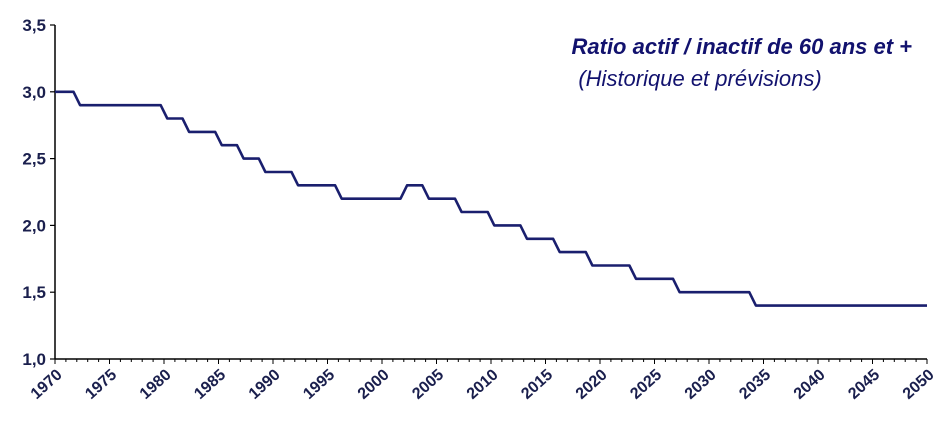 This screenshot has height=438, width=947. Describe the element at coordinates (742, 46) in the screenshot. I see `chart-title: Ratio actif / inactif de 60 ans et +` at that location.